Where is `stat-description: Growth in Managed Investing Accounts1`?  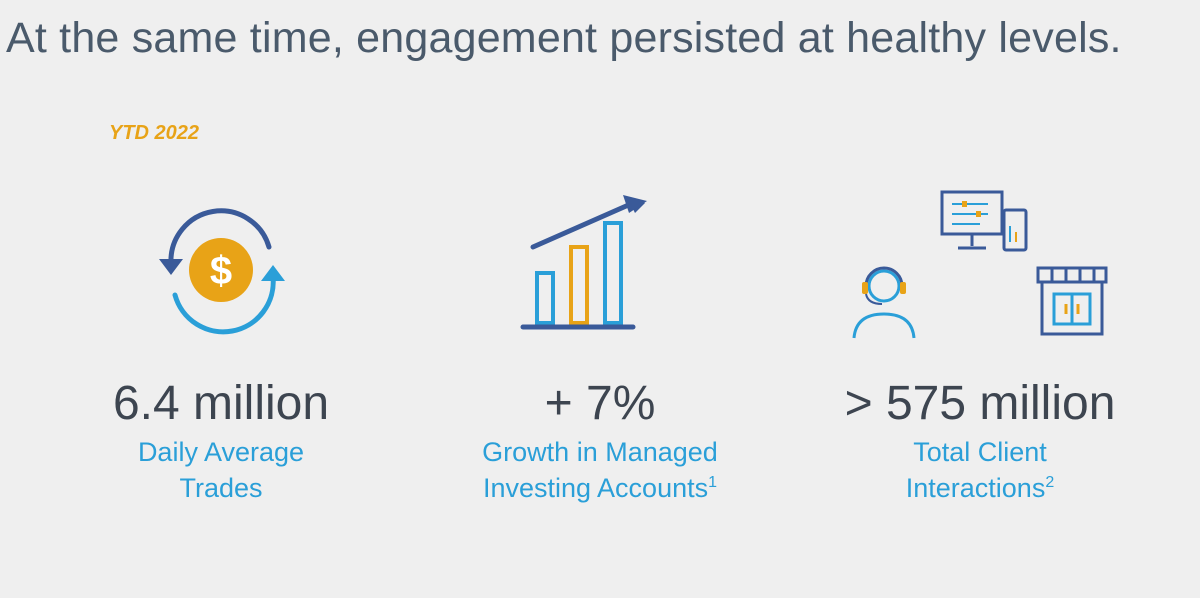
stat-description: Growth in Managed Investing Accounts1 is located at coordinates (600, 470).